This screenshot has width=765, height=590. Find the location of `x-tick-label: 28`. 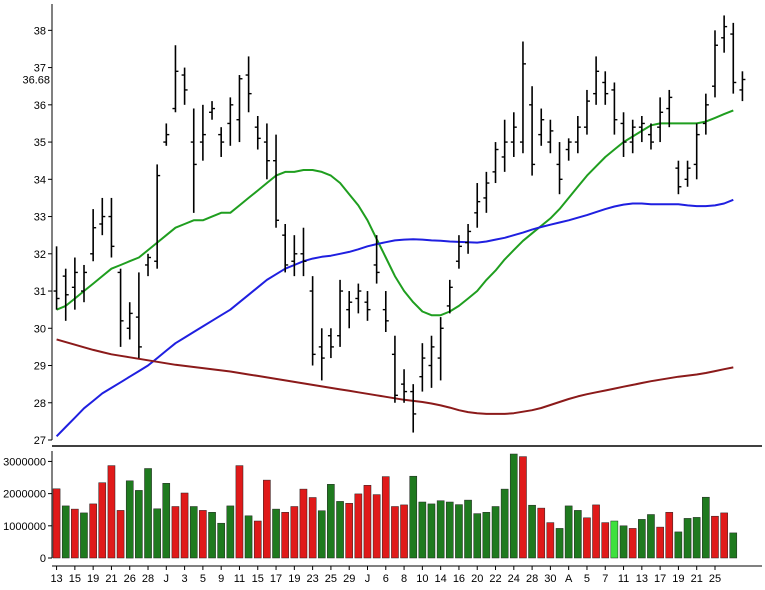

x-tick-label: 28 is located at coordinates (148, 579).